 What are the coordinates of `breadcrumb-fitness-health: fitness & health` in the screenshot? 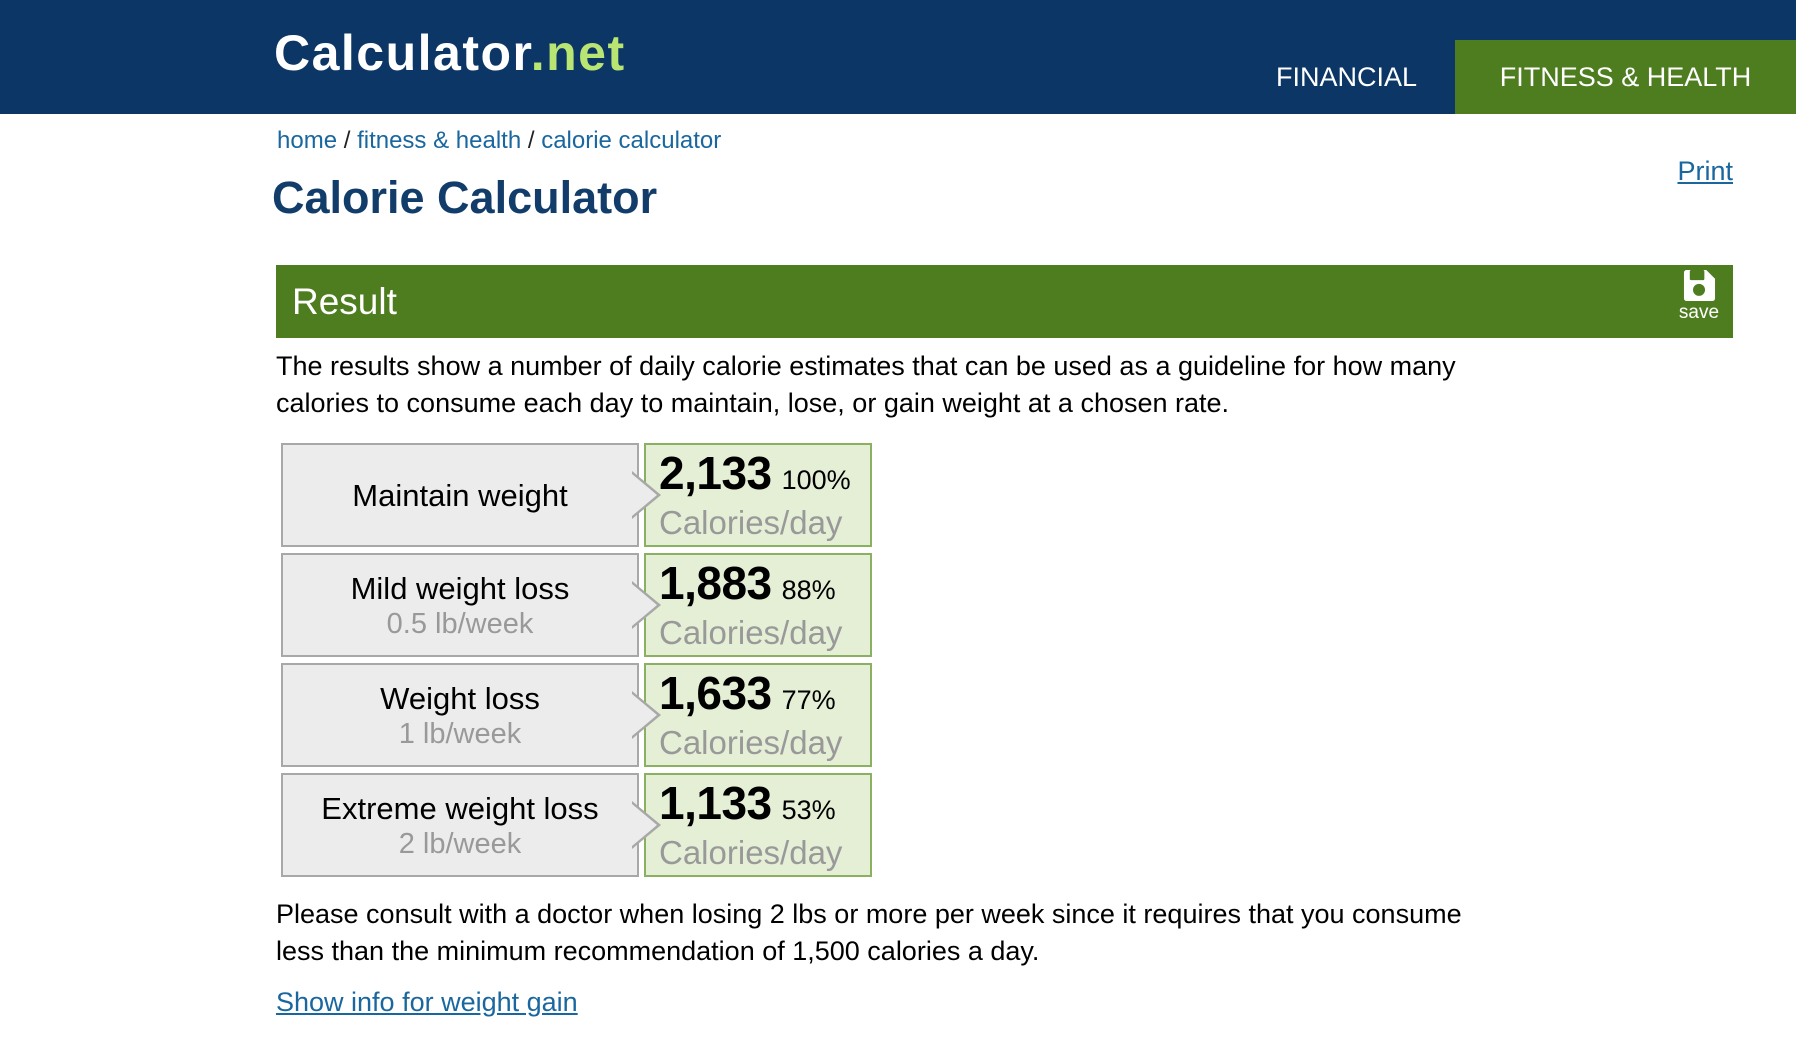 It's located at (439, 140).